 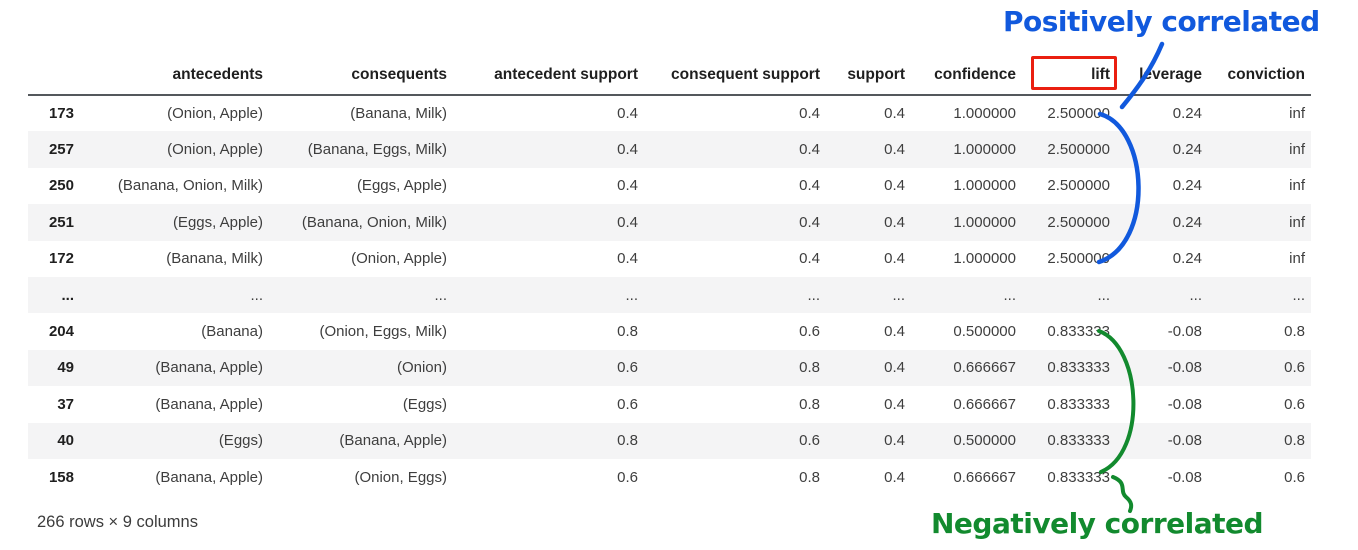 What do you see at coordinates (61, 332) in the screenshot?
I see `row-index: 204` at bounding box center [61, 332].